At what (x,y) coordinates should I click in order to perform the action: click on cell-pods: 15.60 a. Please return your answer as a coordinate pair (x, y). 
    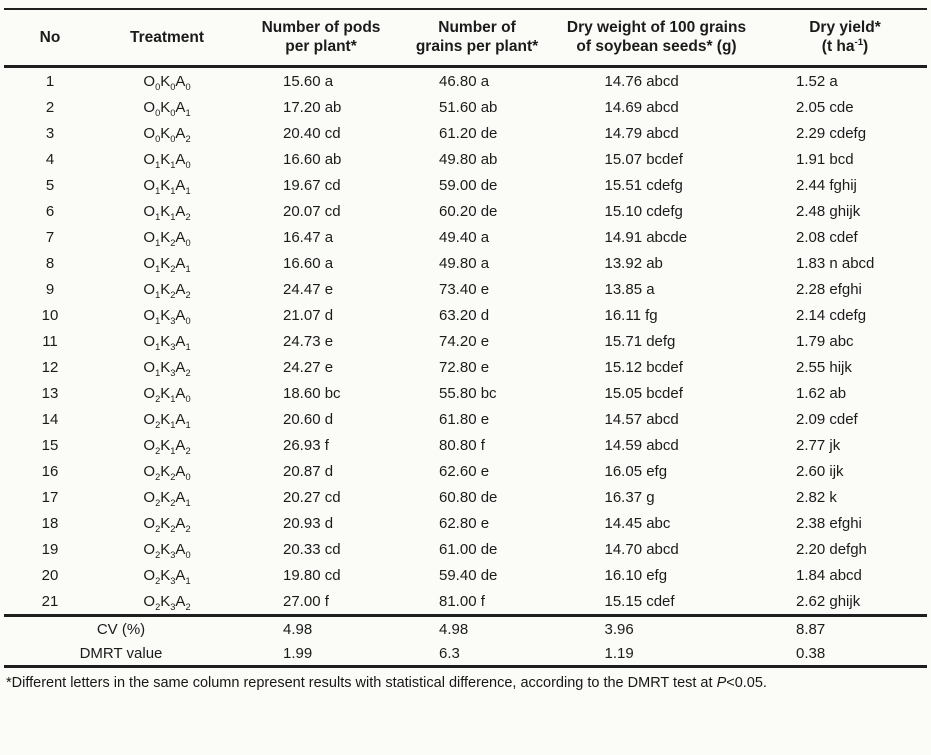
    Looking at the image, I should click on (321, 81).